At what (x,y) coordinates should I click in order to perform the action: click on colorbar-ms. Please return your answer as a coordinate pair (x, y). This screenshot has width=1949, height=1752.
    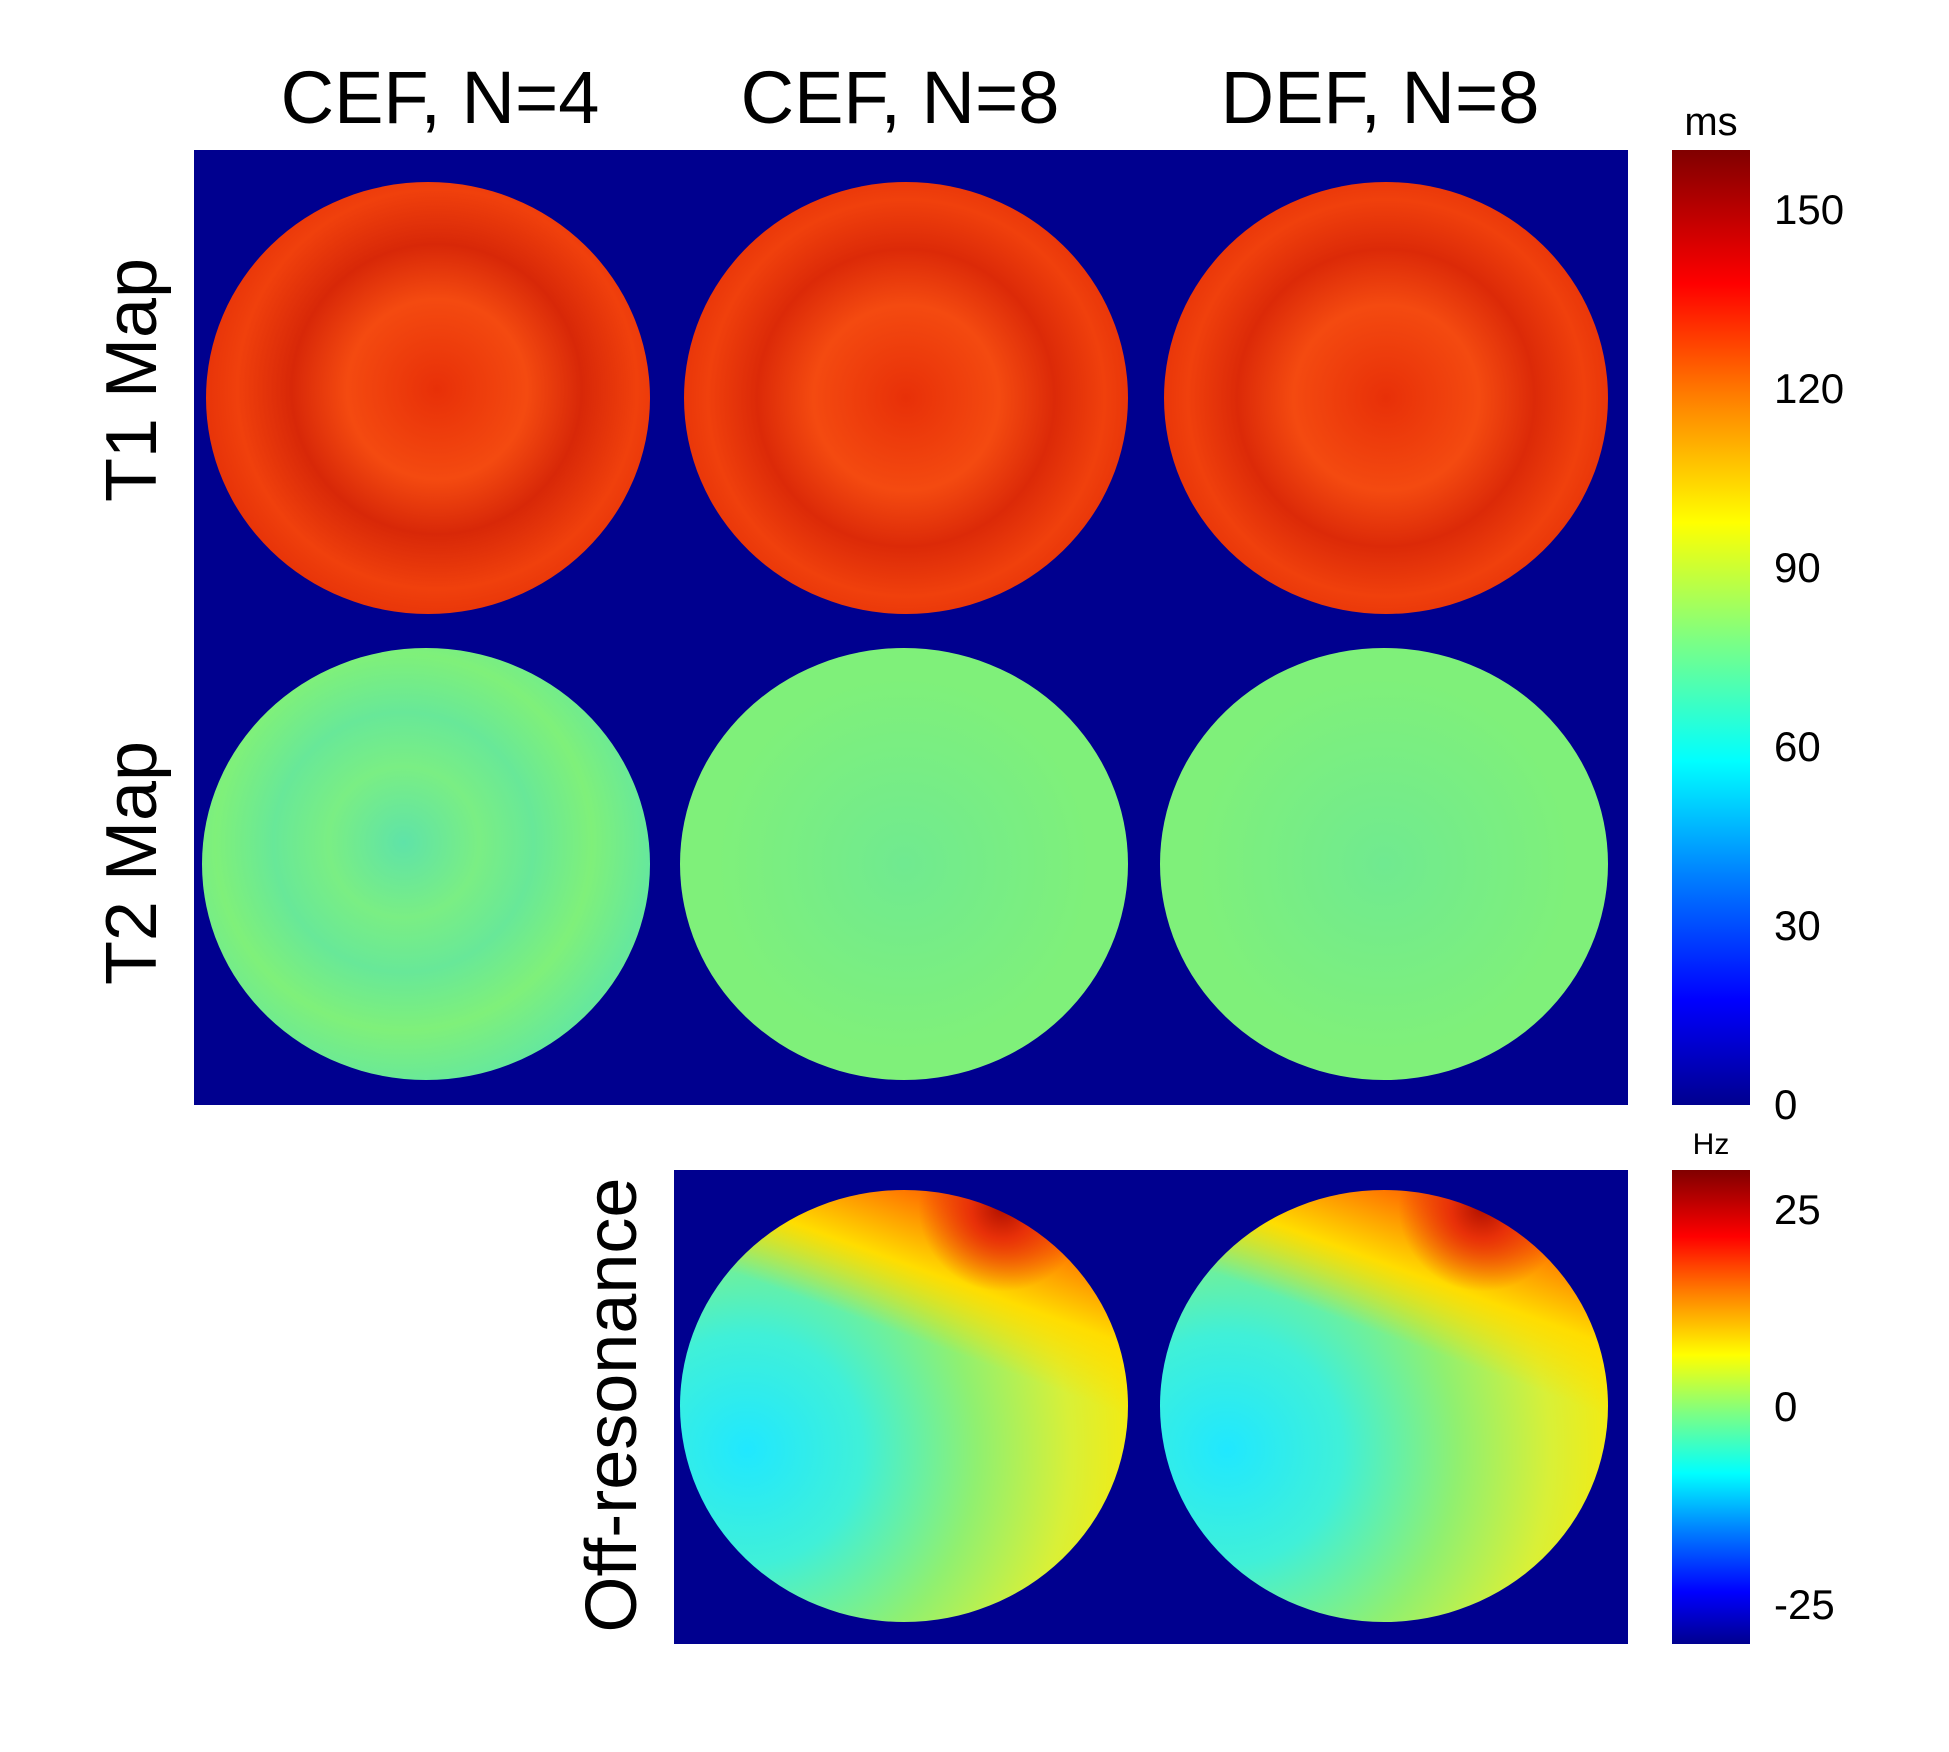
    Looking at the image, I should click on (1711, 627).